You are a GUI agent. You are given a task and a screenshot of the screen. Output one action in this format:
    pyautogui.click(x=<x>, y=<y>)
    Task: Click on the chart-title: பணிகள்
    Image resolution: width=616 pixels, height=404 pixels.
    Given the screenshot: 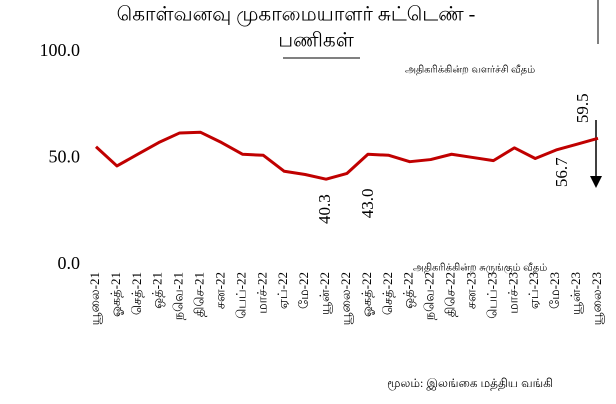 What is the action you would take?
    pyautogui.click(x=315, y=41)
    